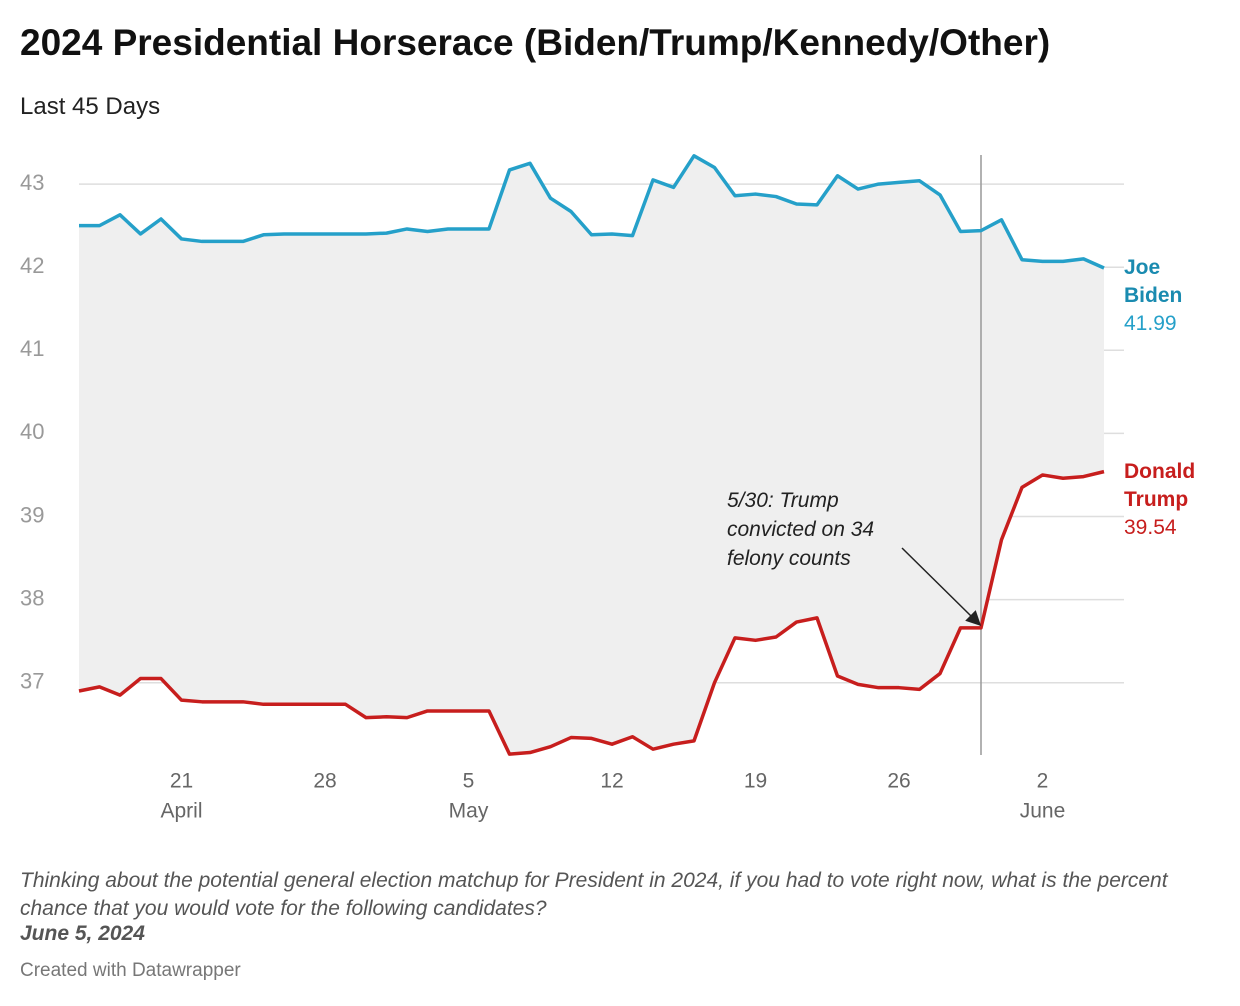  Describe the element at coordinates (181, 811) in the screenshot. I see `x-month-label: April` at that location.